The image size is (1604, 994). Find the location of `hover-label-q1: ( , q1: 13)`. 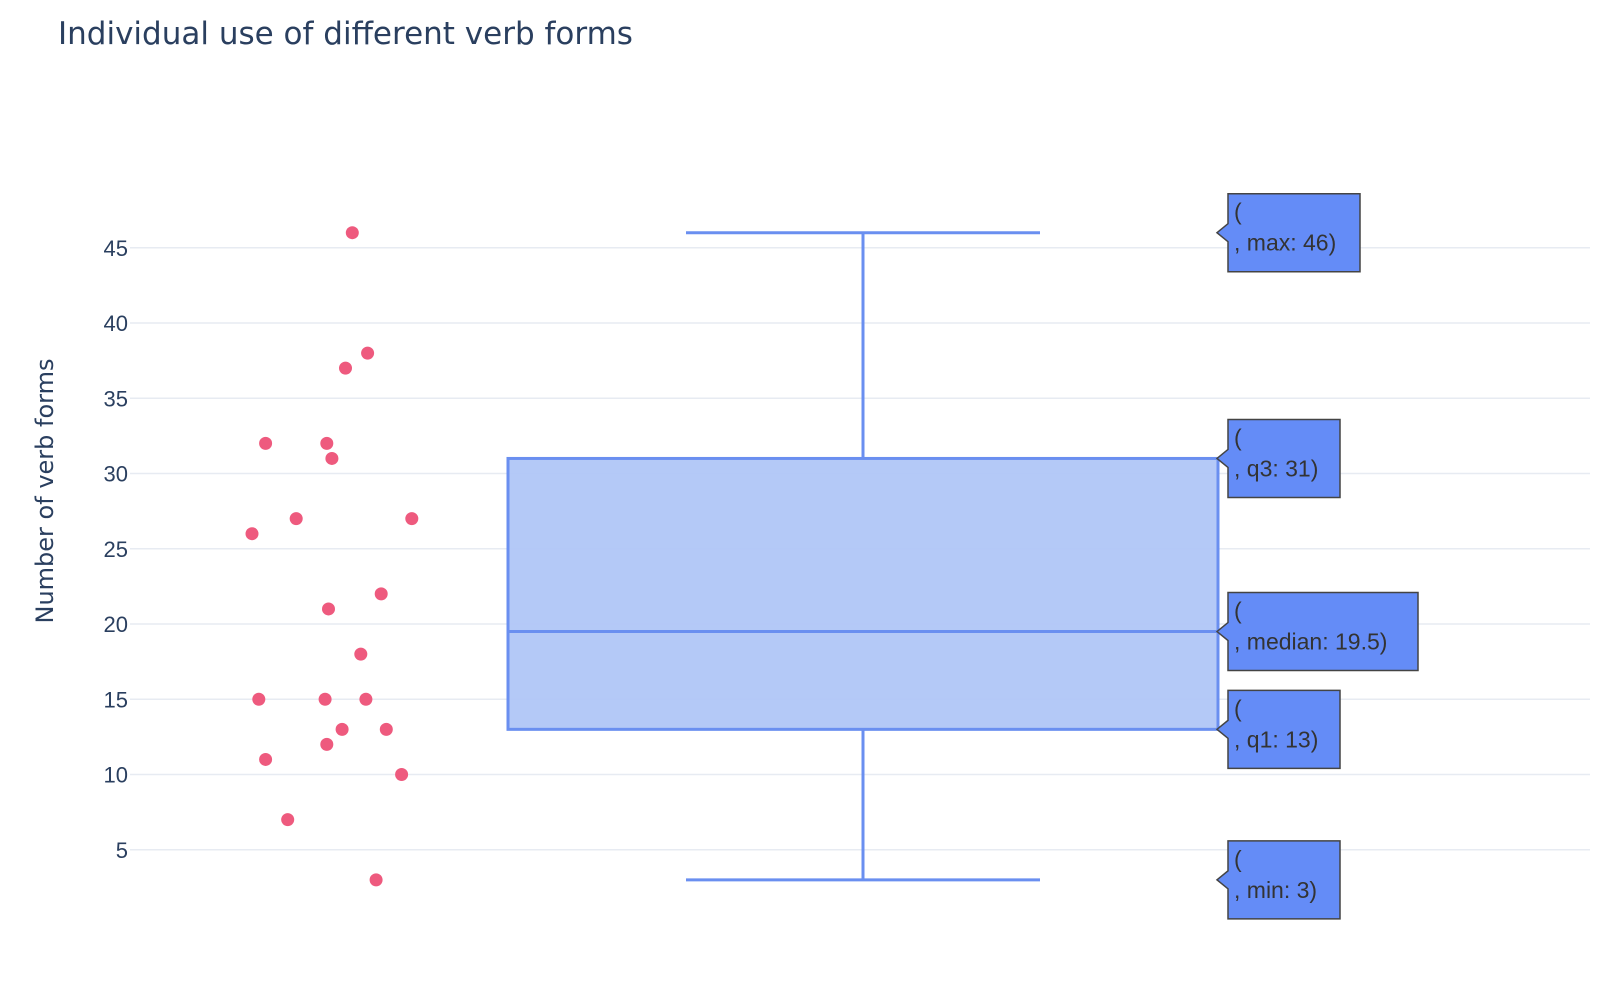

hover-label-q1: ( , q1: 13) is located at coordinates (1278, 729).